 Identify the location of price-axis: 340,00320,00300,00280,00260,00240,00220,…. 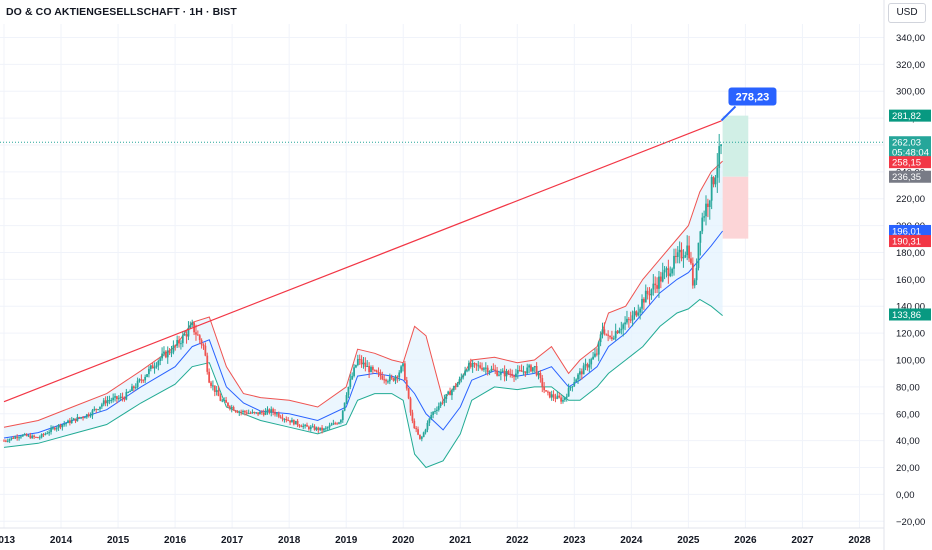
(904, 275).